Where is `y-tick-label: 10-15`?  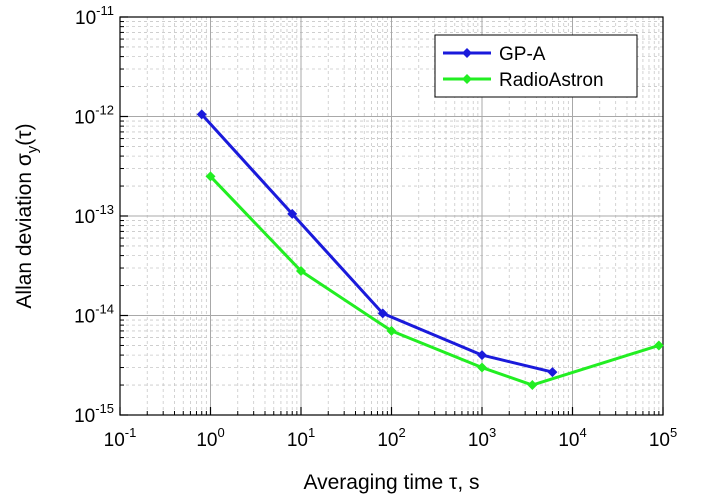 y-tick-label: 10-15 is located at coordinates (94, 414).